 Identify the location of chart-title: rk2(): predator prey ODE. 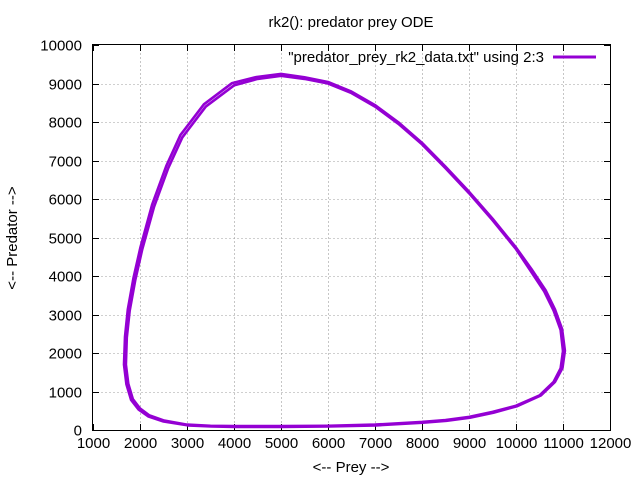
(350, 22).